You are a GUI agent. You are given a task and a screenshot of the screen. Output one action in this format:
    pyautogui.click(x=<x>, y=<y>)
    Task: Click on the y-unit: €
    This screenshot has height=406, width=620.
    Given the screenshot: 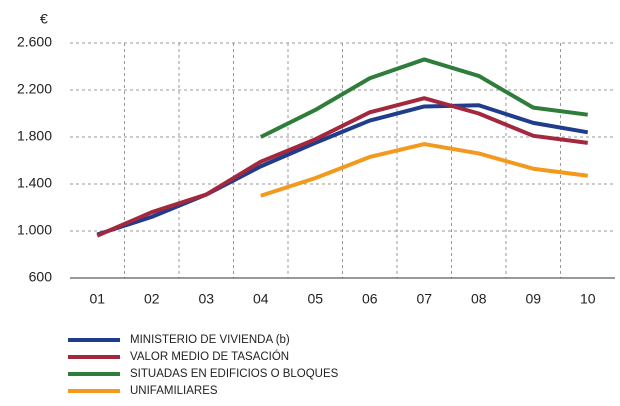 What is the action you would take?
    pyautogui.click(x=44, y=19)
    